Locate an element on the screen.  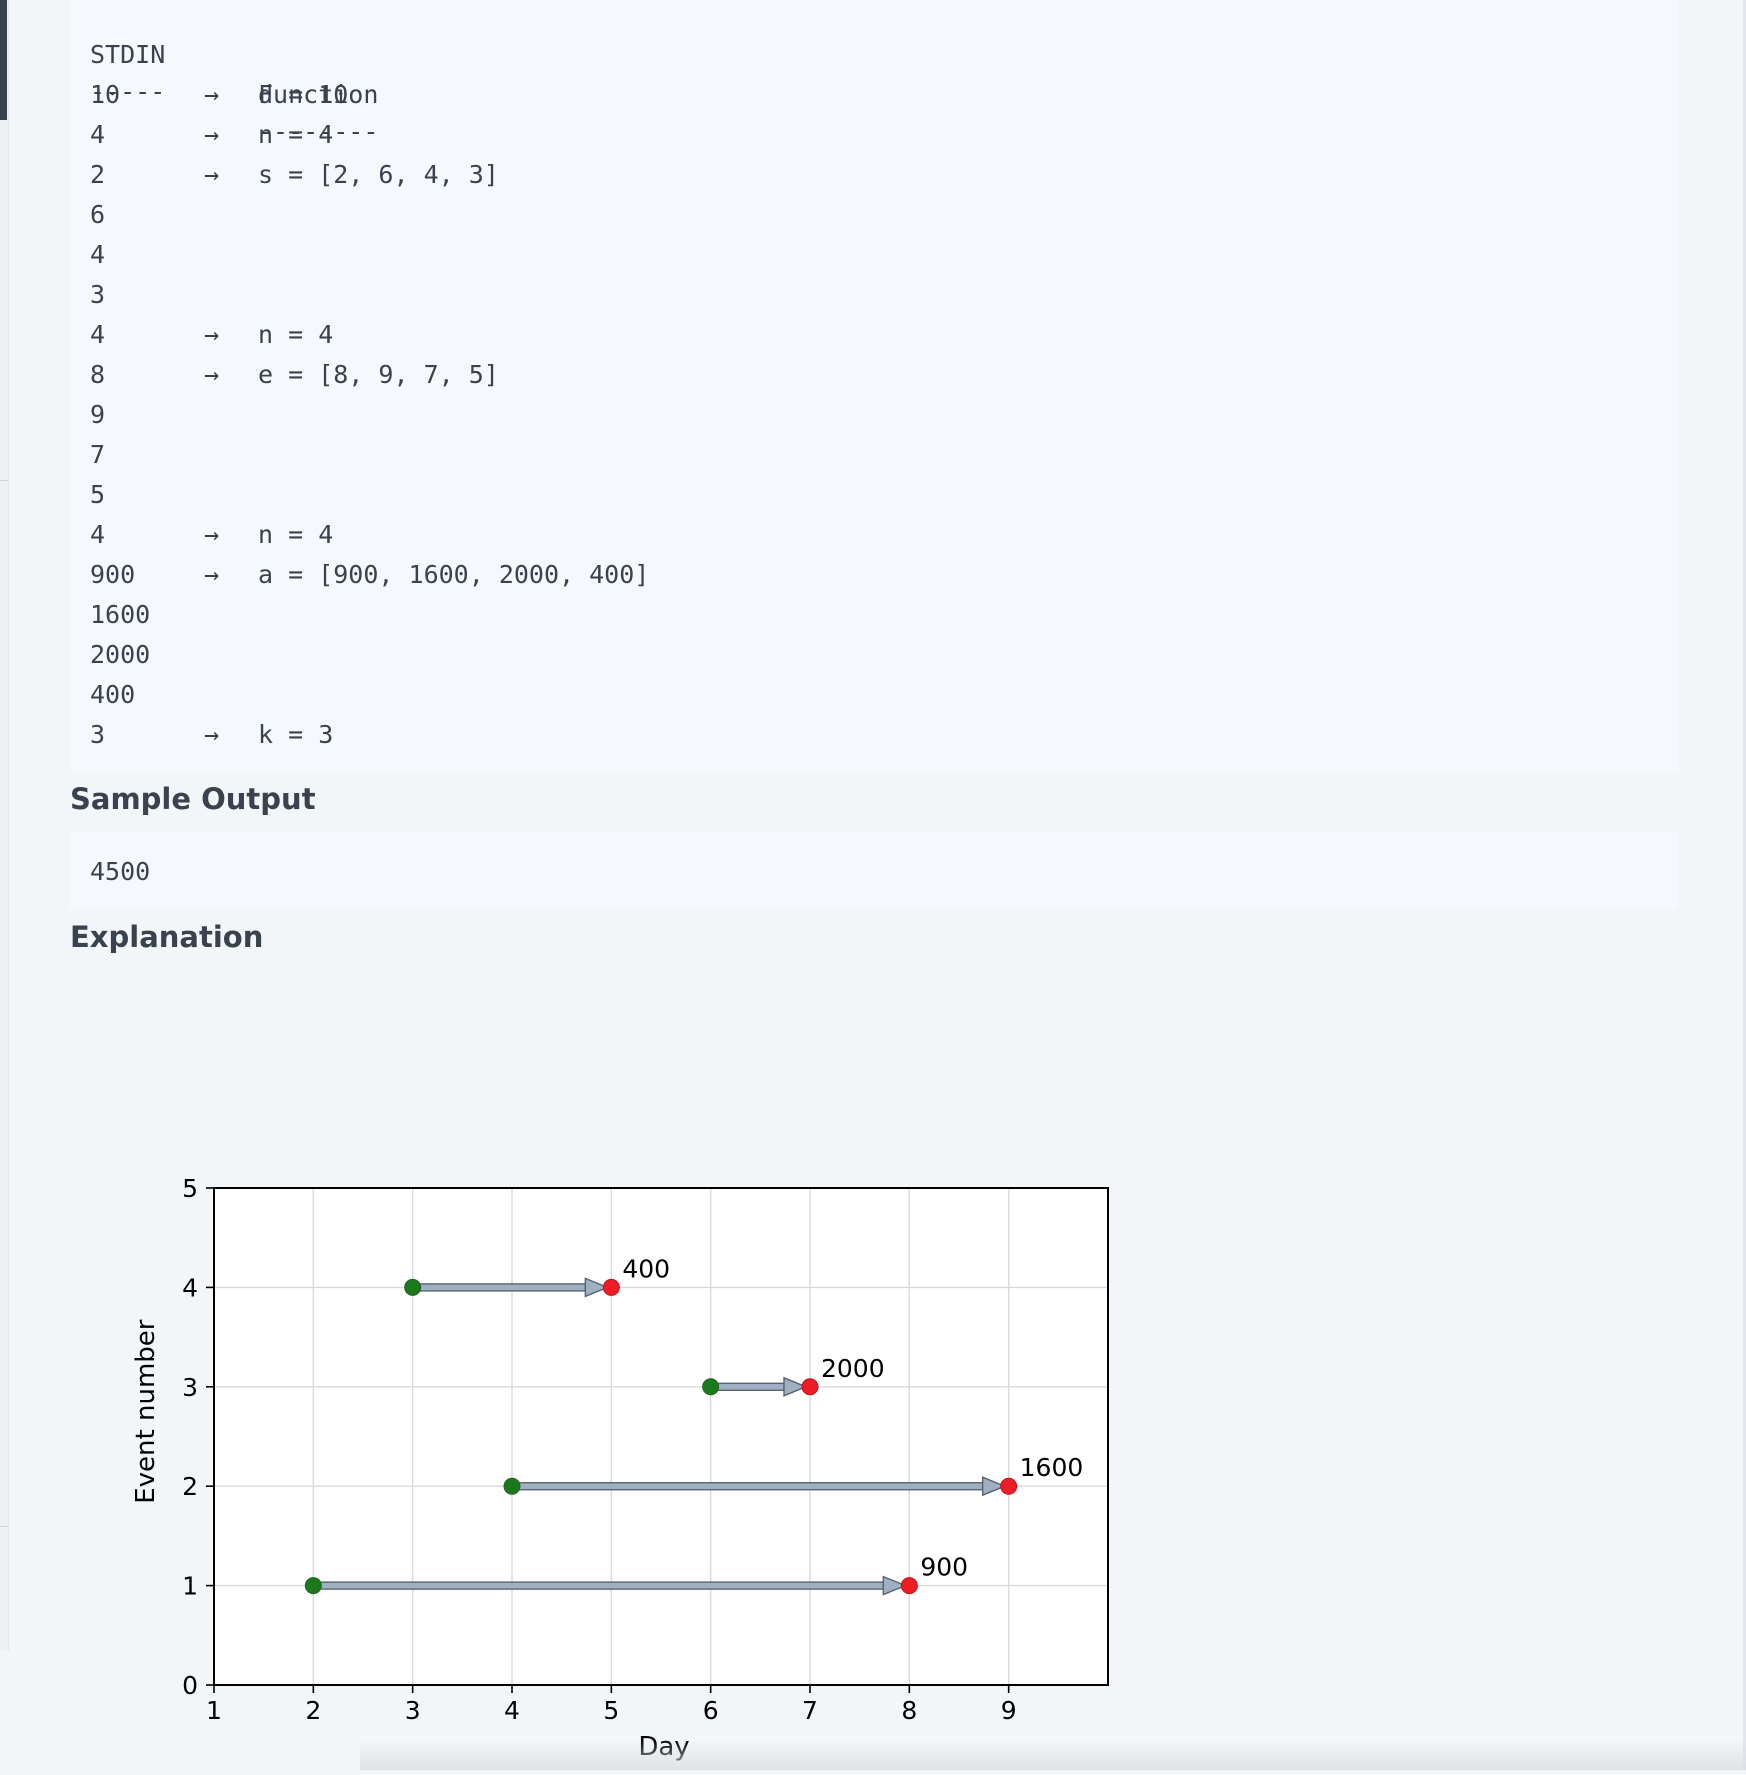
x-tick-label: 5 is located at coordinates (611, 1710).